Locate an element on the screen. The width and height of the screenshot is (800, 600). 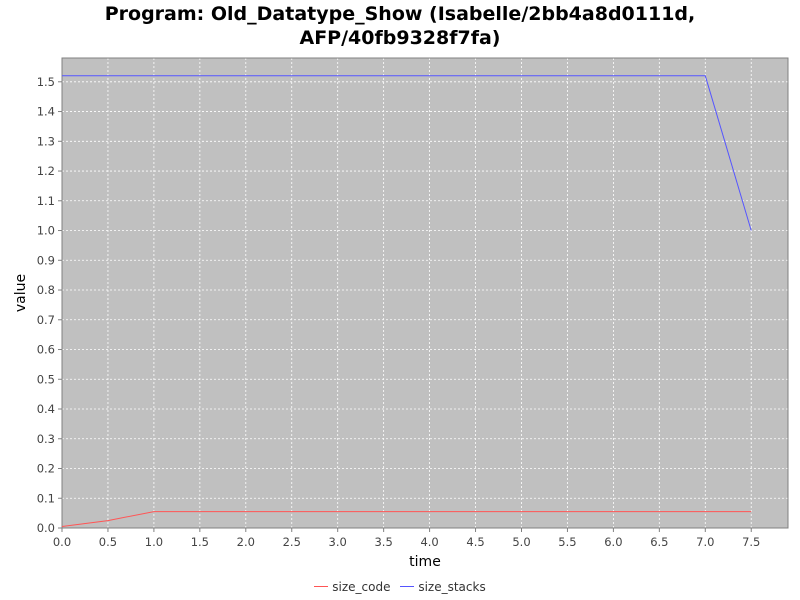
y-tick-label: 0.0 is located at coordinates (46, 528).